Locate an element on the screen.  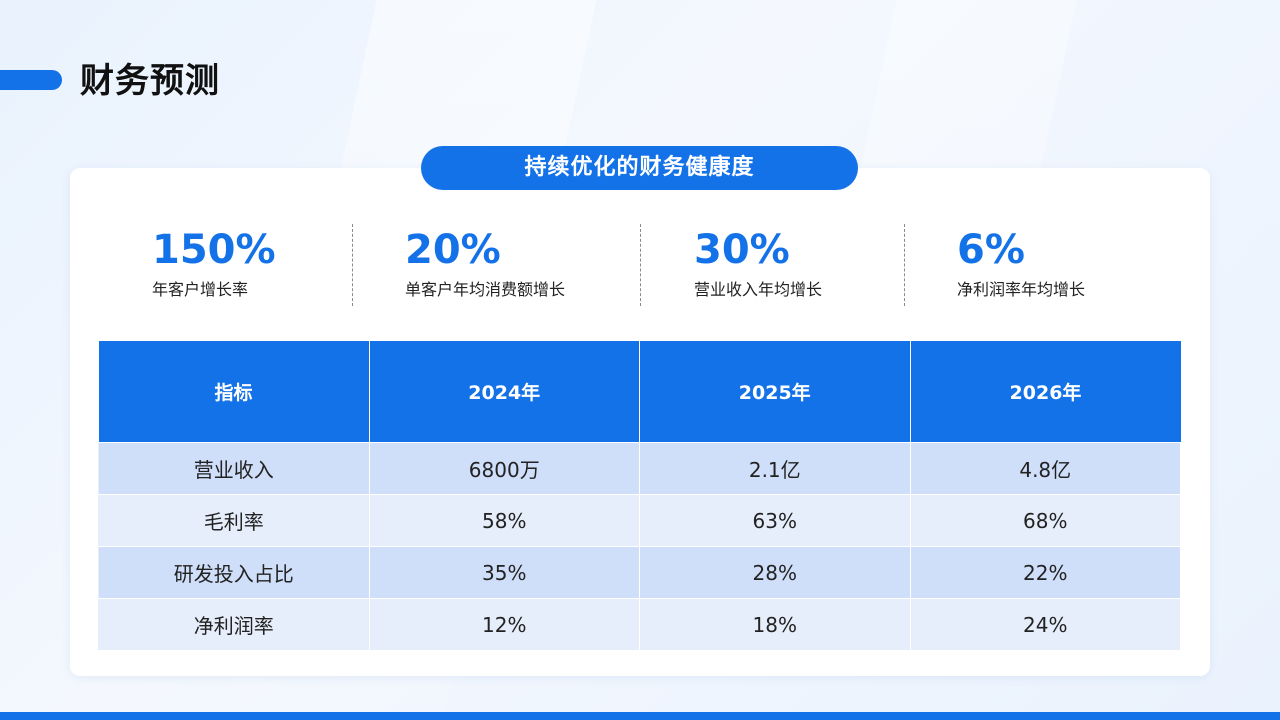
table-header-row: 指标 2024年 2025年 2026年 is located at coordinates (639, 392).